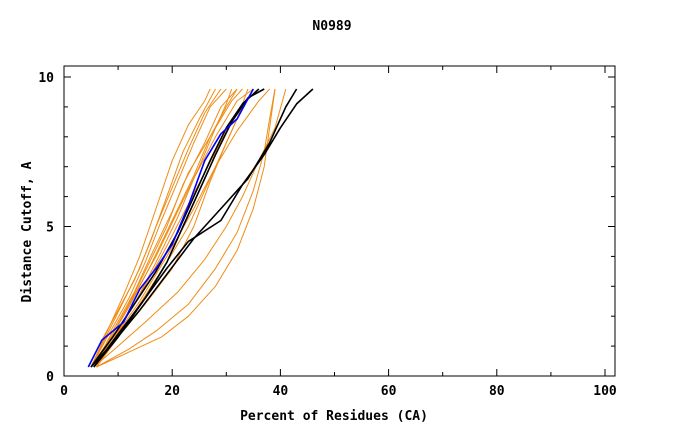  I want to click on x-tick-label: 0, so click(64, 391).